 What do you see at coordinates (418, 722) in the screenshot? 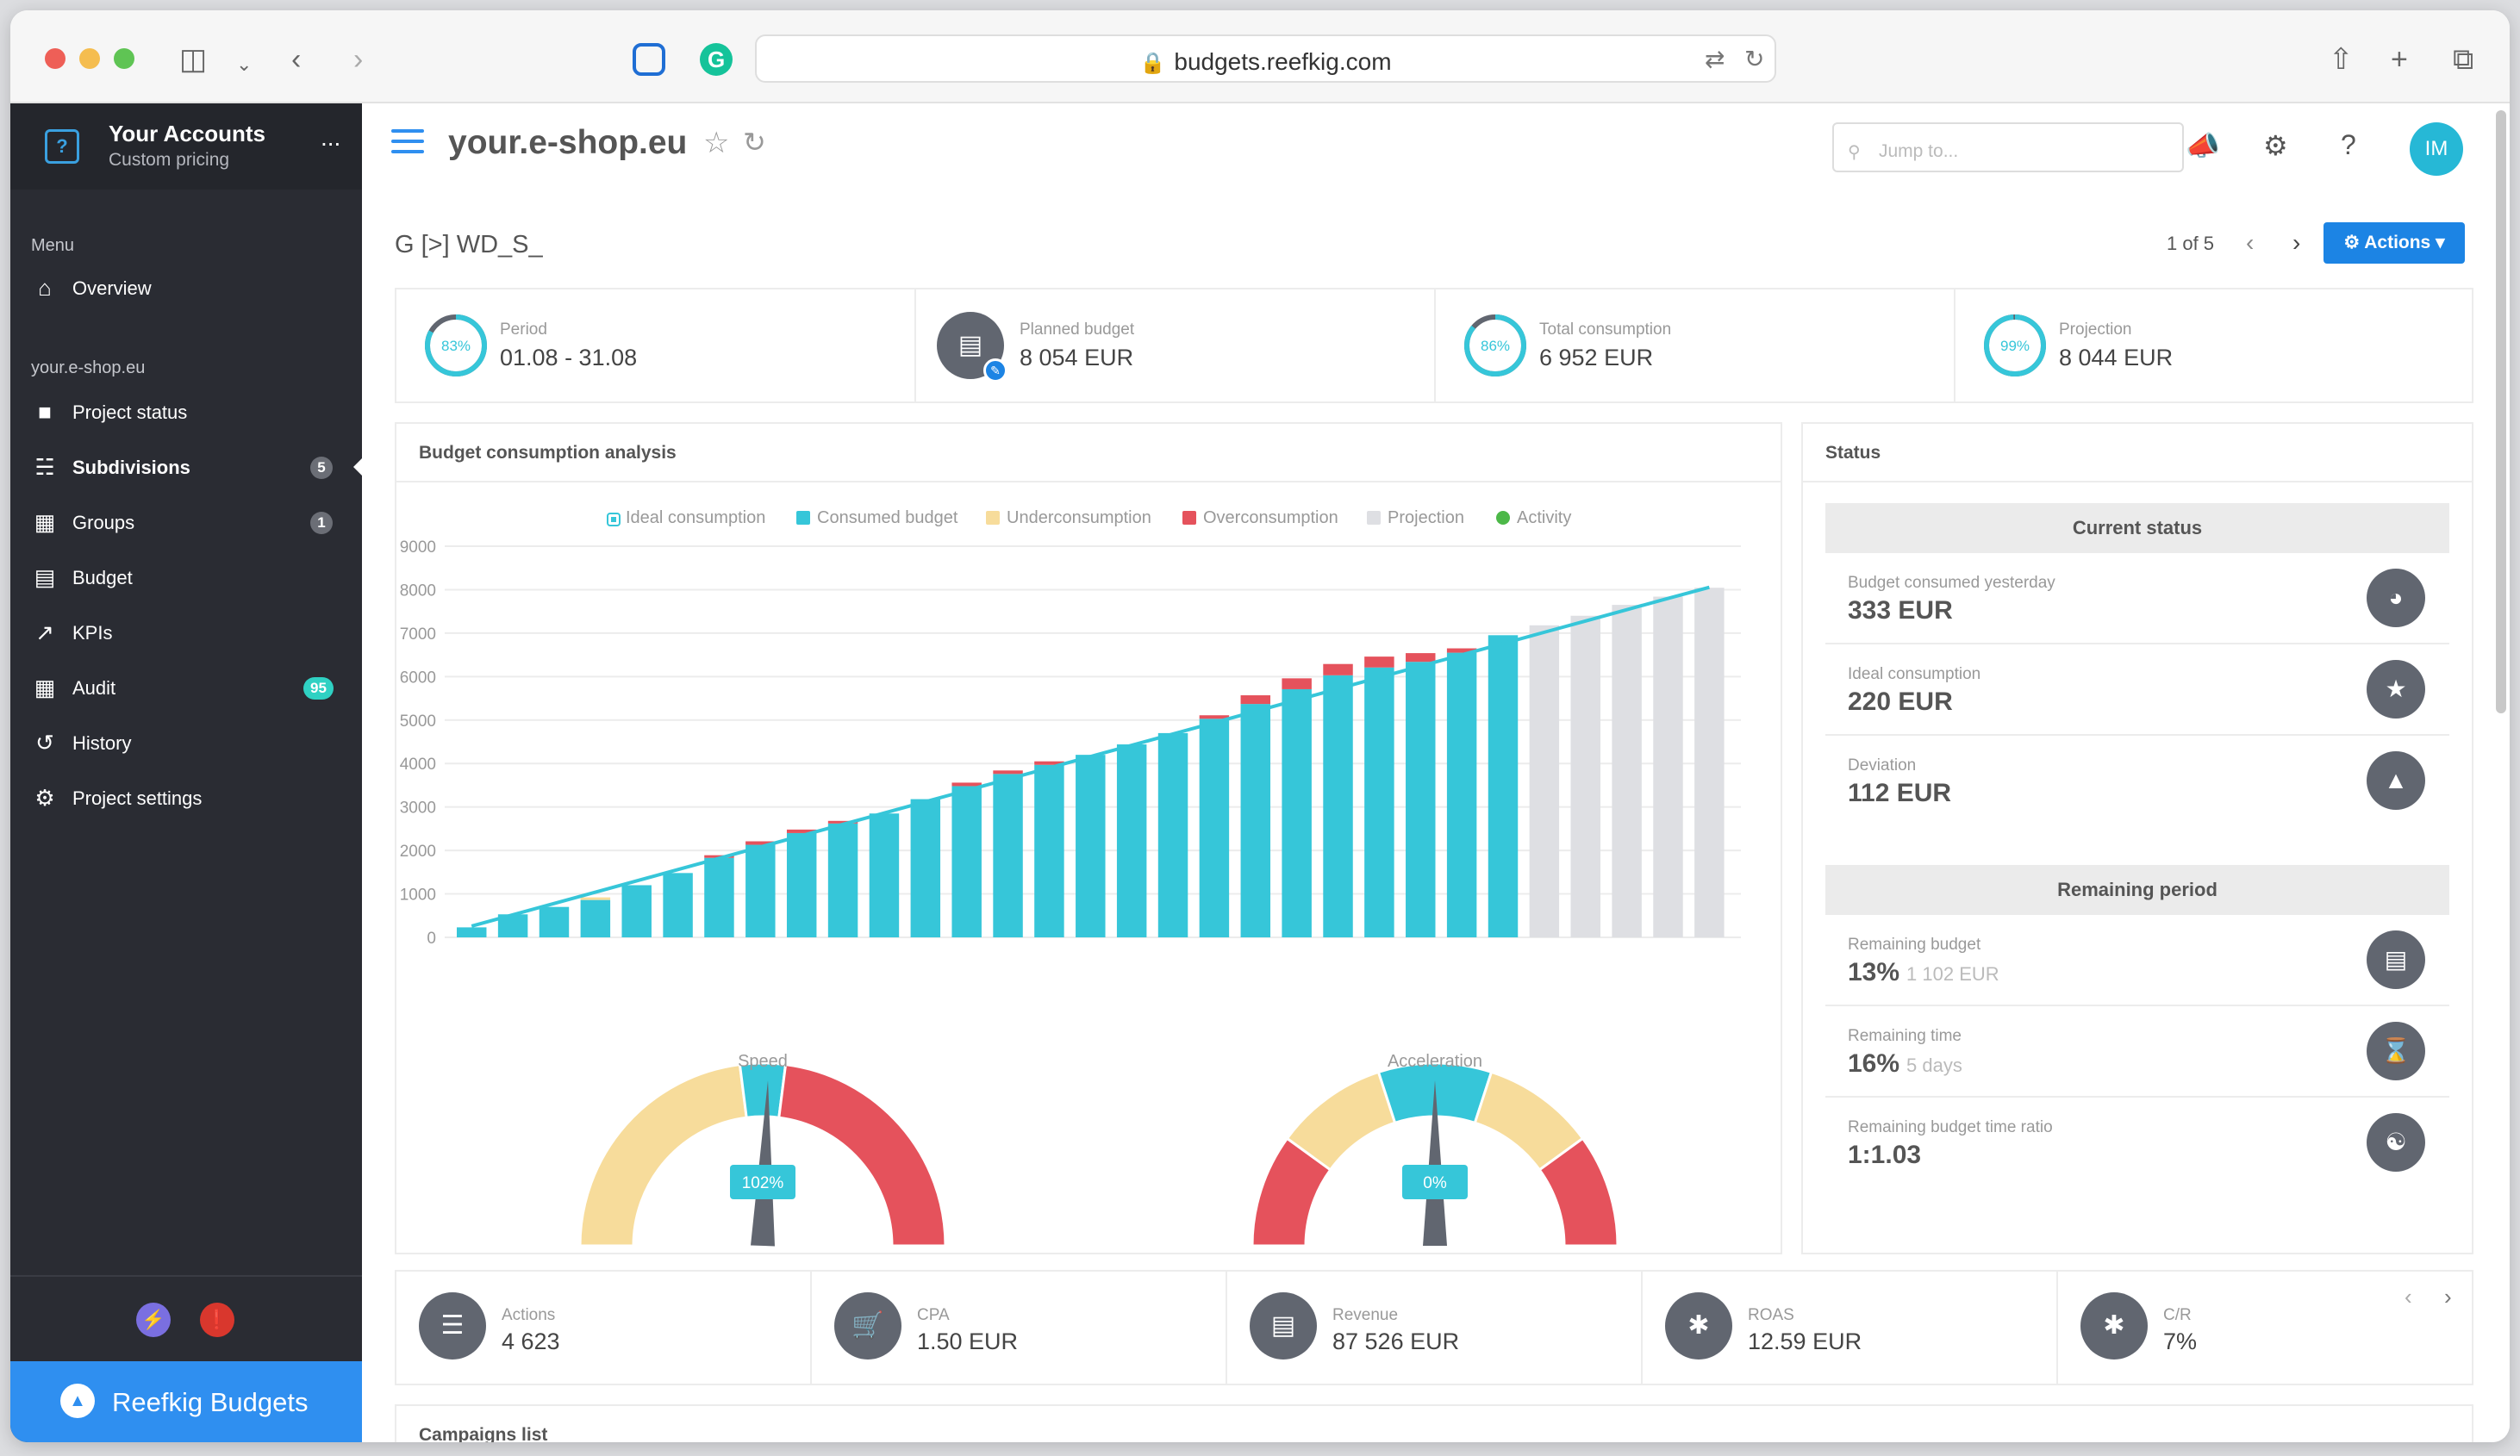
I see `y-tick-label: 5000` at bounding box center [418, 722].